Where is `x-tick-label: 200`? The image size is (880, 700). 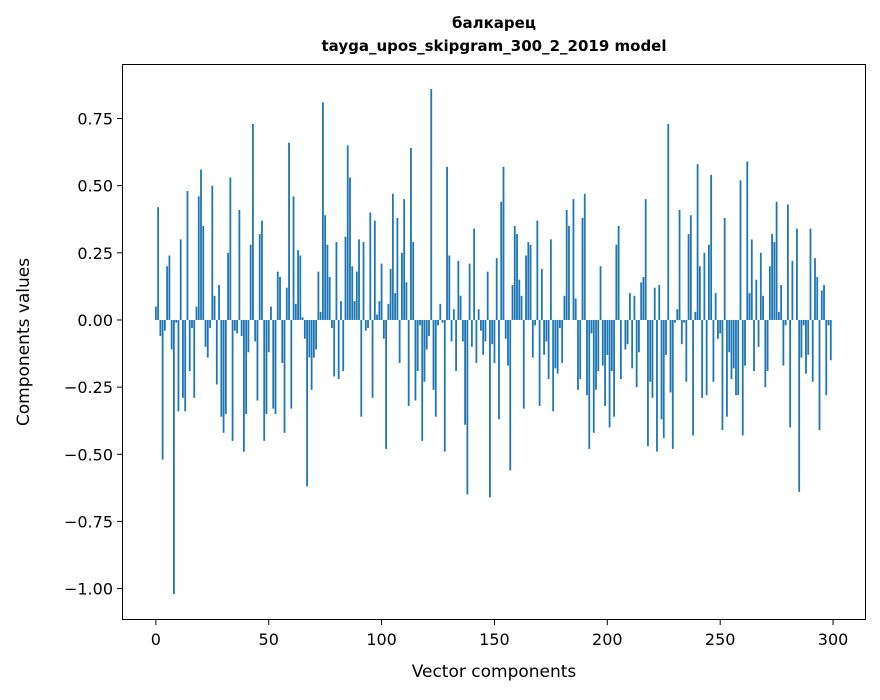 x-tick-label: 200 is located at coordinates (607, 639).